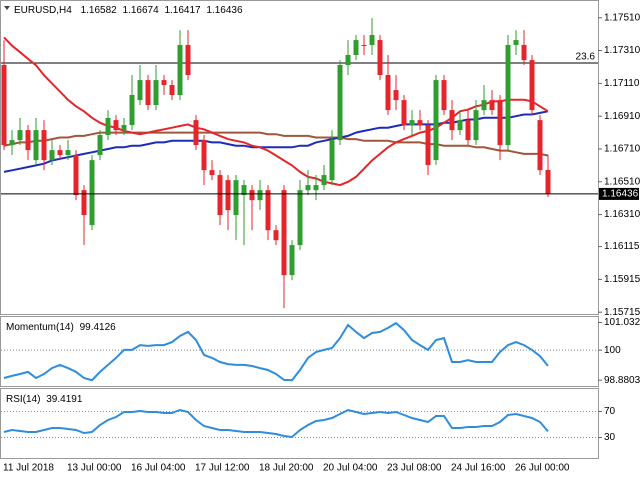 This screenshot has width=640, height=480. I want to click on y-tick-label: 1.17110, so click(622, 83).